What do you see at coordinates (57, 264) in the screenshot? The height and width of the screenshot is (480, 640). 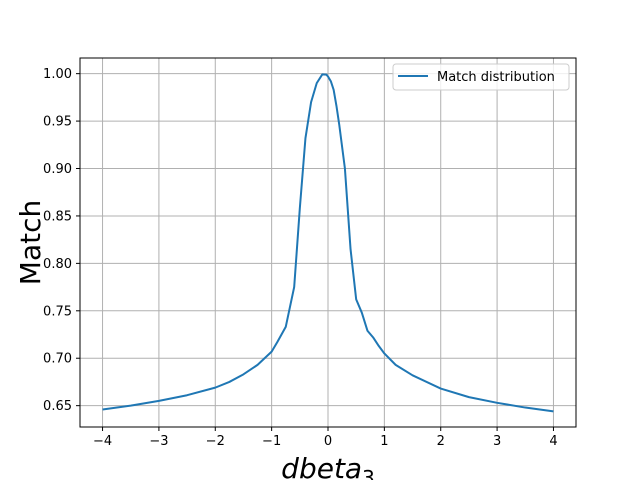 I see `y-tick-label: 0.80` at bounding box center [57, 264].